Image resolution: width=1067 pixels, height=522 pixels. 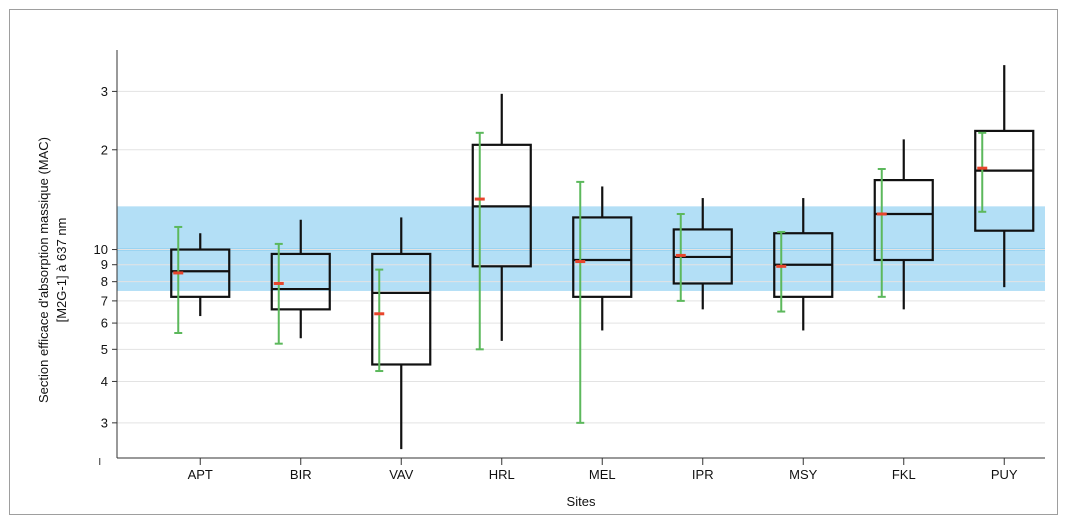 What do you see at coordinates (301, 474) in the screenshot?
I see `x-tick-label: BIR` at bounding box center [301, 474].